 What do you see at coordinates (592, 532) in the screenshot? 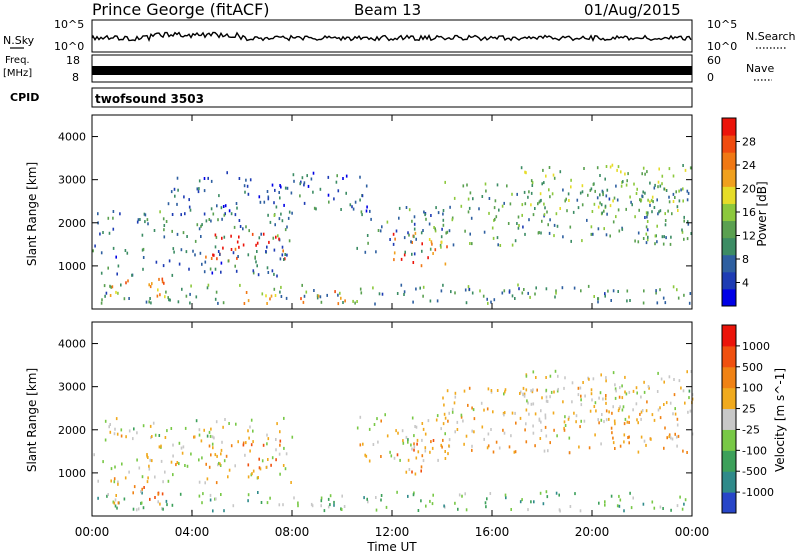
I see `x-tick-label: 20:00` at bounding box center [592, 532].